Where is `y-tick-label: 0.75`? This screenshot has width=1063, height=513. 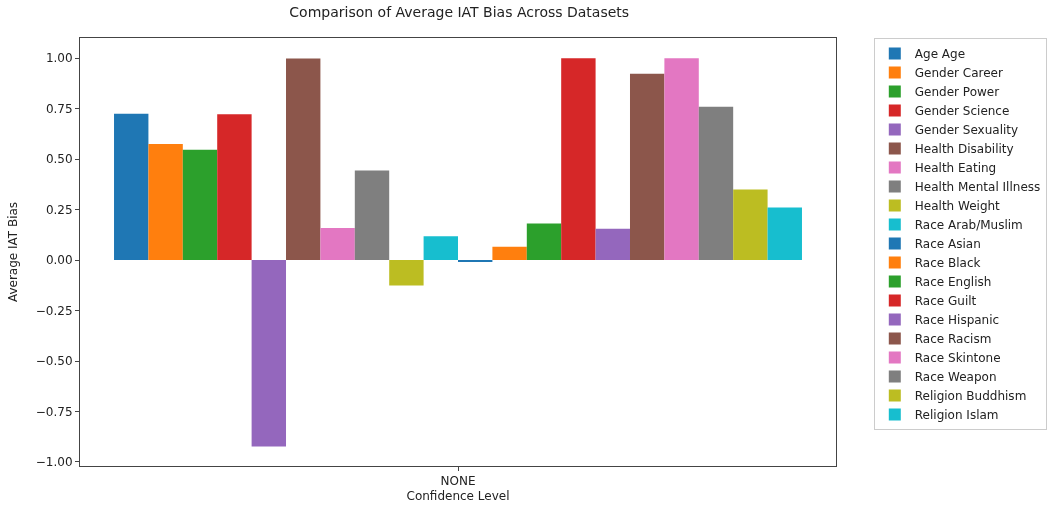 y-tick-label: 0.75 is located at coordinates (59, 108).